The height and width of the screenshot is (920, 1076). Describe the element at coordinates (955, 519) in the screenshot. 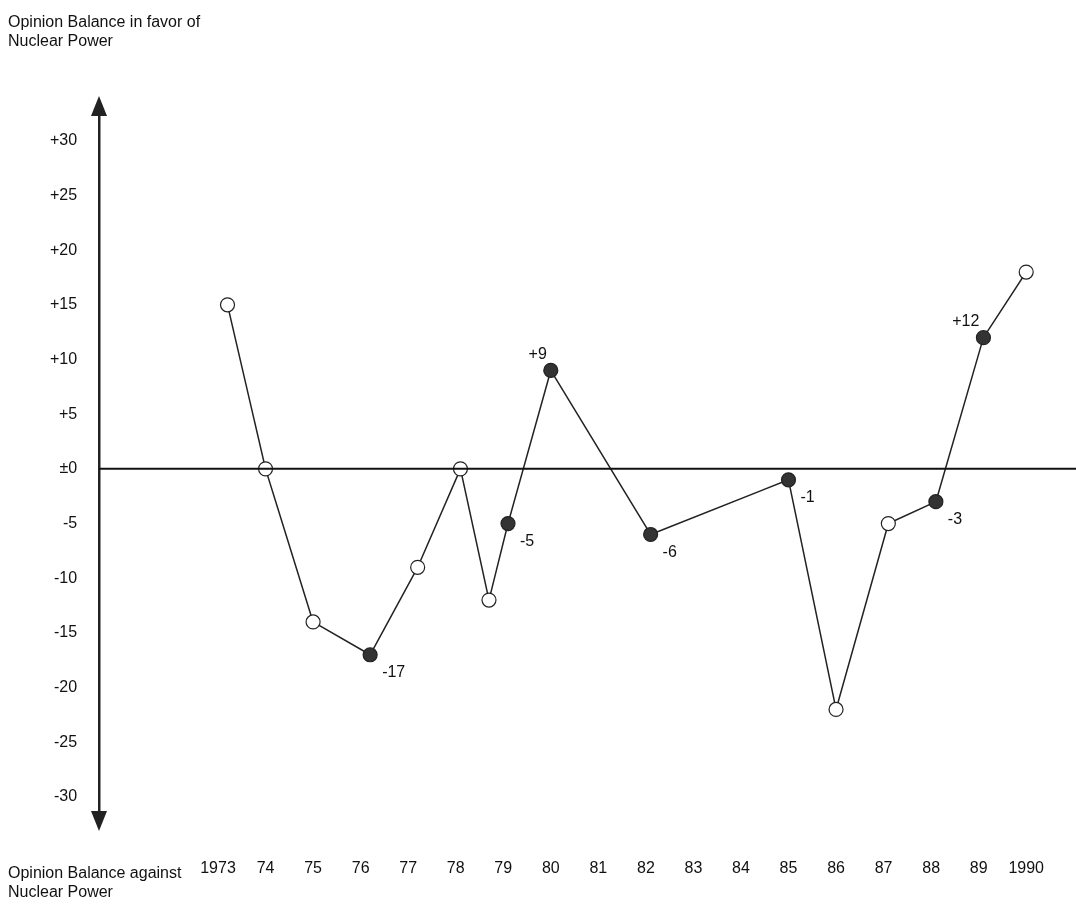

I see `data-label: -3` at that location.